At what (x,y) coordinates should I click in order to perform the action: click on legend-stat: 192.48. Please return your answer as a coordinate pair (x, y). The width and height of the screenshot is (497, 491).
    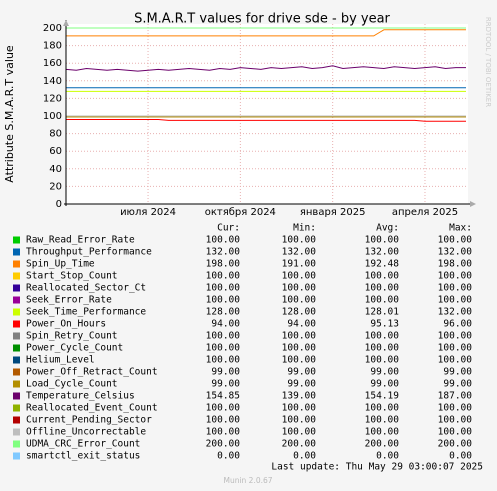
    Looking at the image, I should click on (382, 264).